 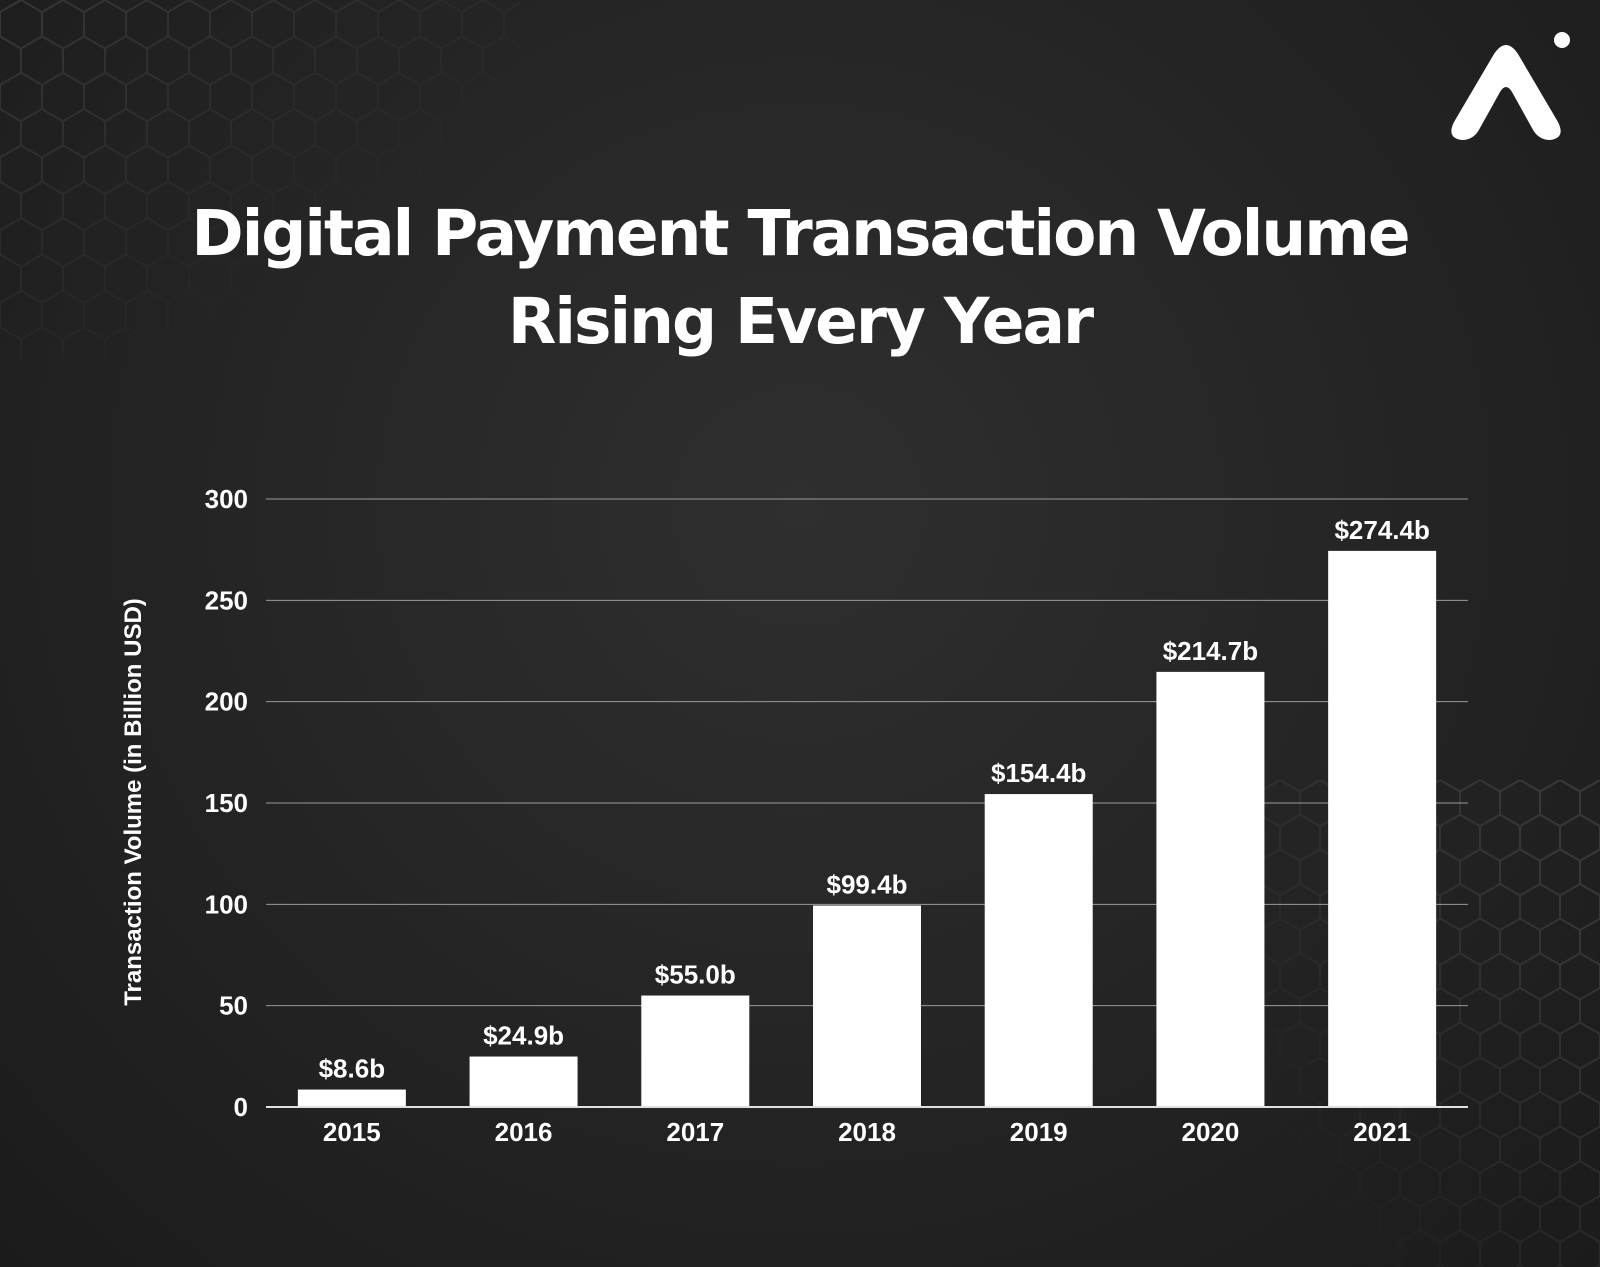 What do you see at coordinates (226, 600) in the screenshot?
I see `y-tick-label: 250` at bounding box center [226, 600].